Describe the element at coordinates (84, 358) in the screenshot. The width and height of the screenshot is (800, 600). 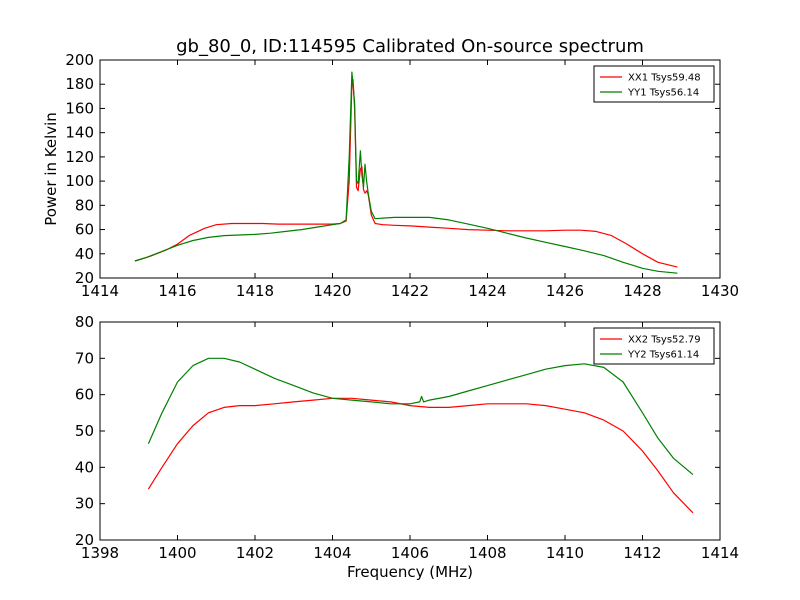
I see `y-tick-label: 70` at that location.